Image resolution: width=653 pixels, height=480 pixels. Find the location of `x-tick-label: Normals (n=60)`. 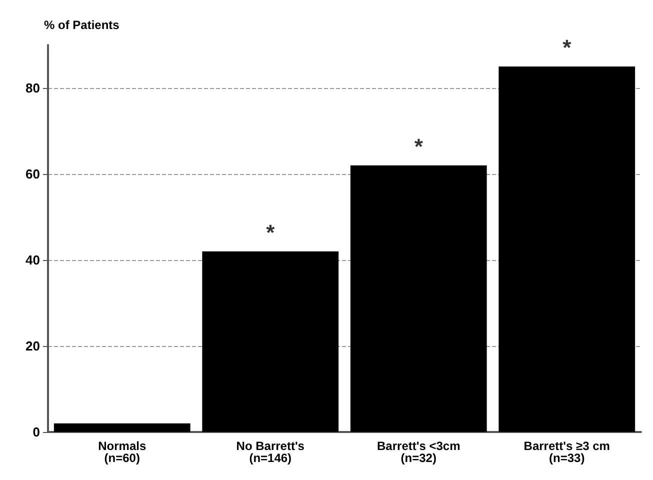

x-tick-label: Normals (n=60) is located at coordinates (122, 452).